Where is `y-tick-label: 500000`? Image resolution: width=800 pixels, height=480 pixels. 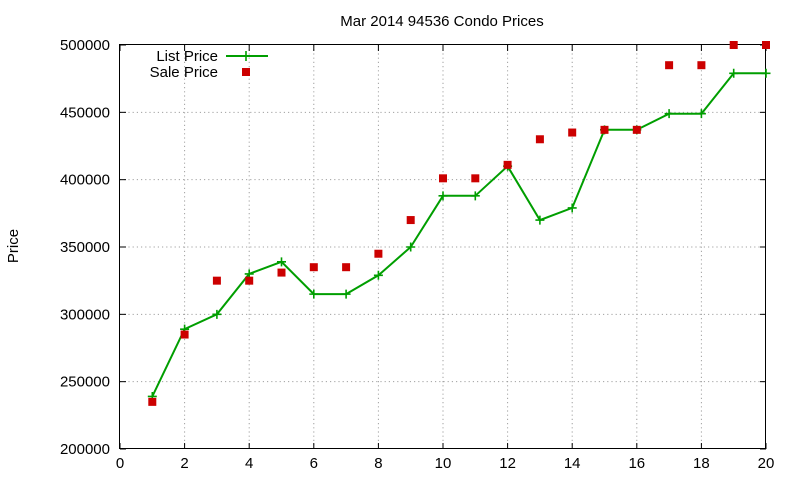
y-tick-label: 500000 is located at coordinates (85, 45).